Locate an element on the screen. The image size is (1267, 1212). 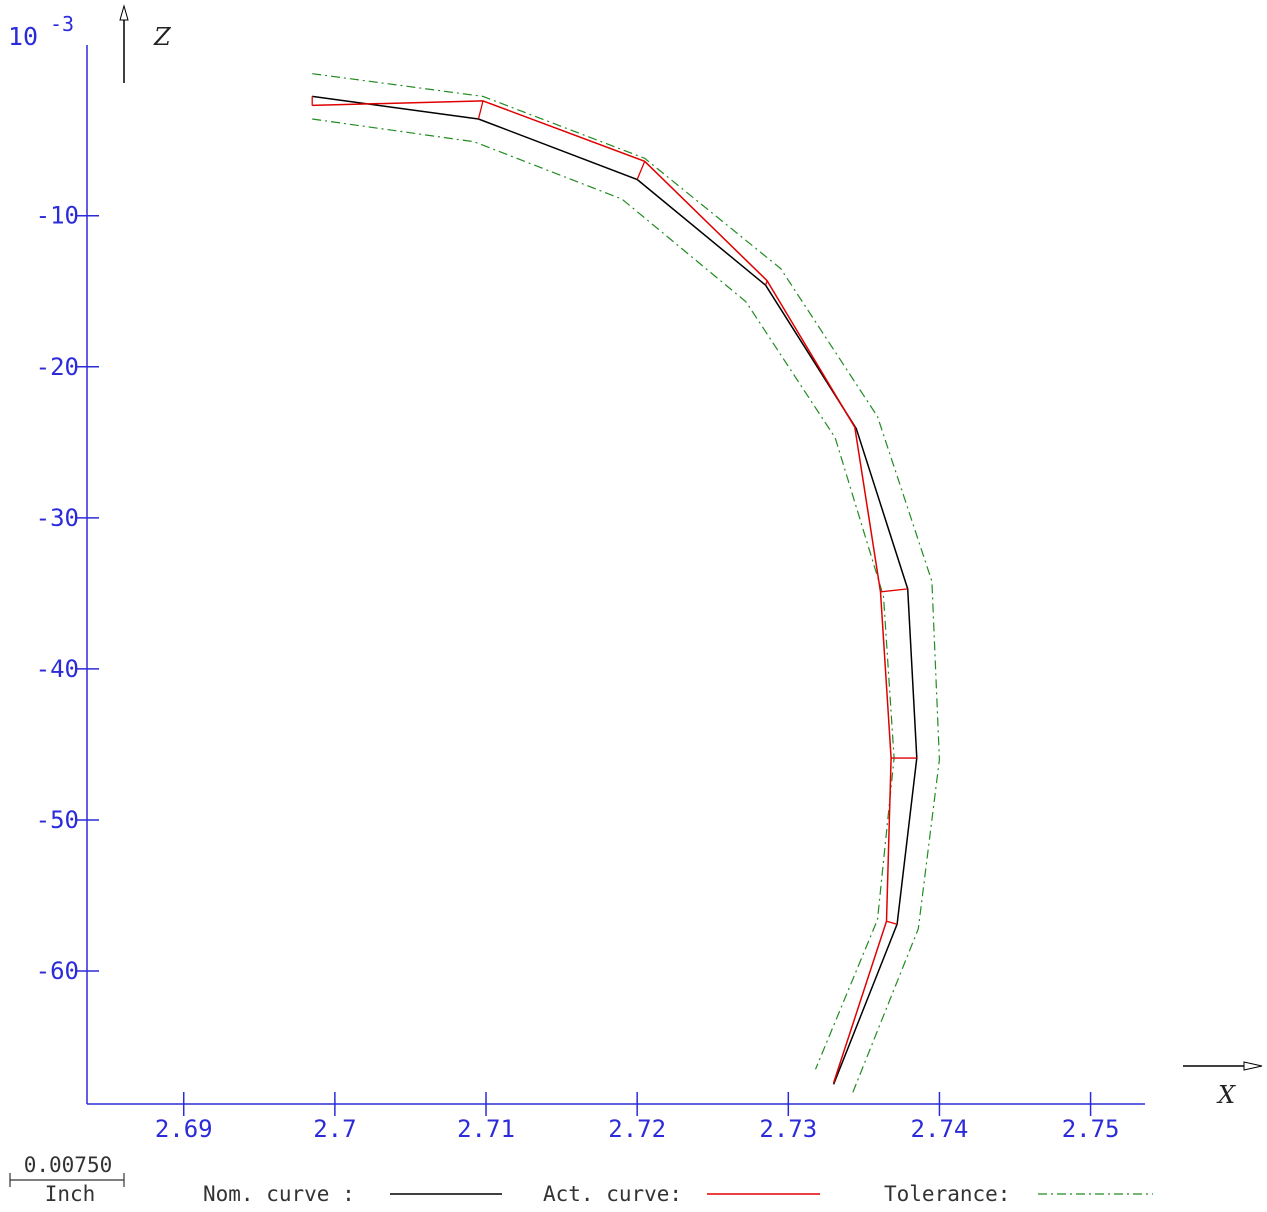
z-axis-name: Z is located at coordinates (162, 37).